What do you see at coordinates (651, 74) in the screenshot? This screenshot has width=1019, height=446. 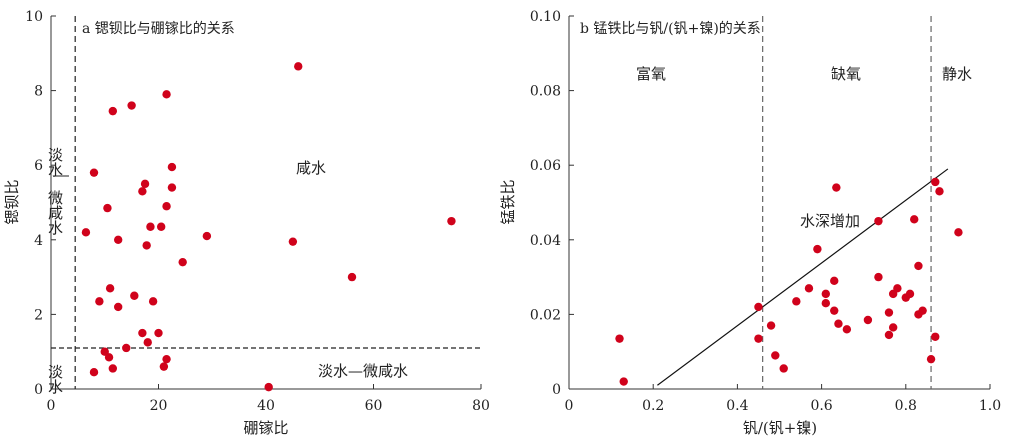 I see `region-label-oxic: 富氧` at bounding box center [651, 74].